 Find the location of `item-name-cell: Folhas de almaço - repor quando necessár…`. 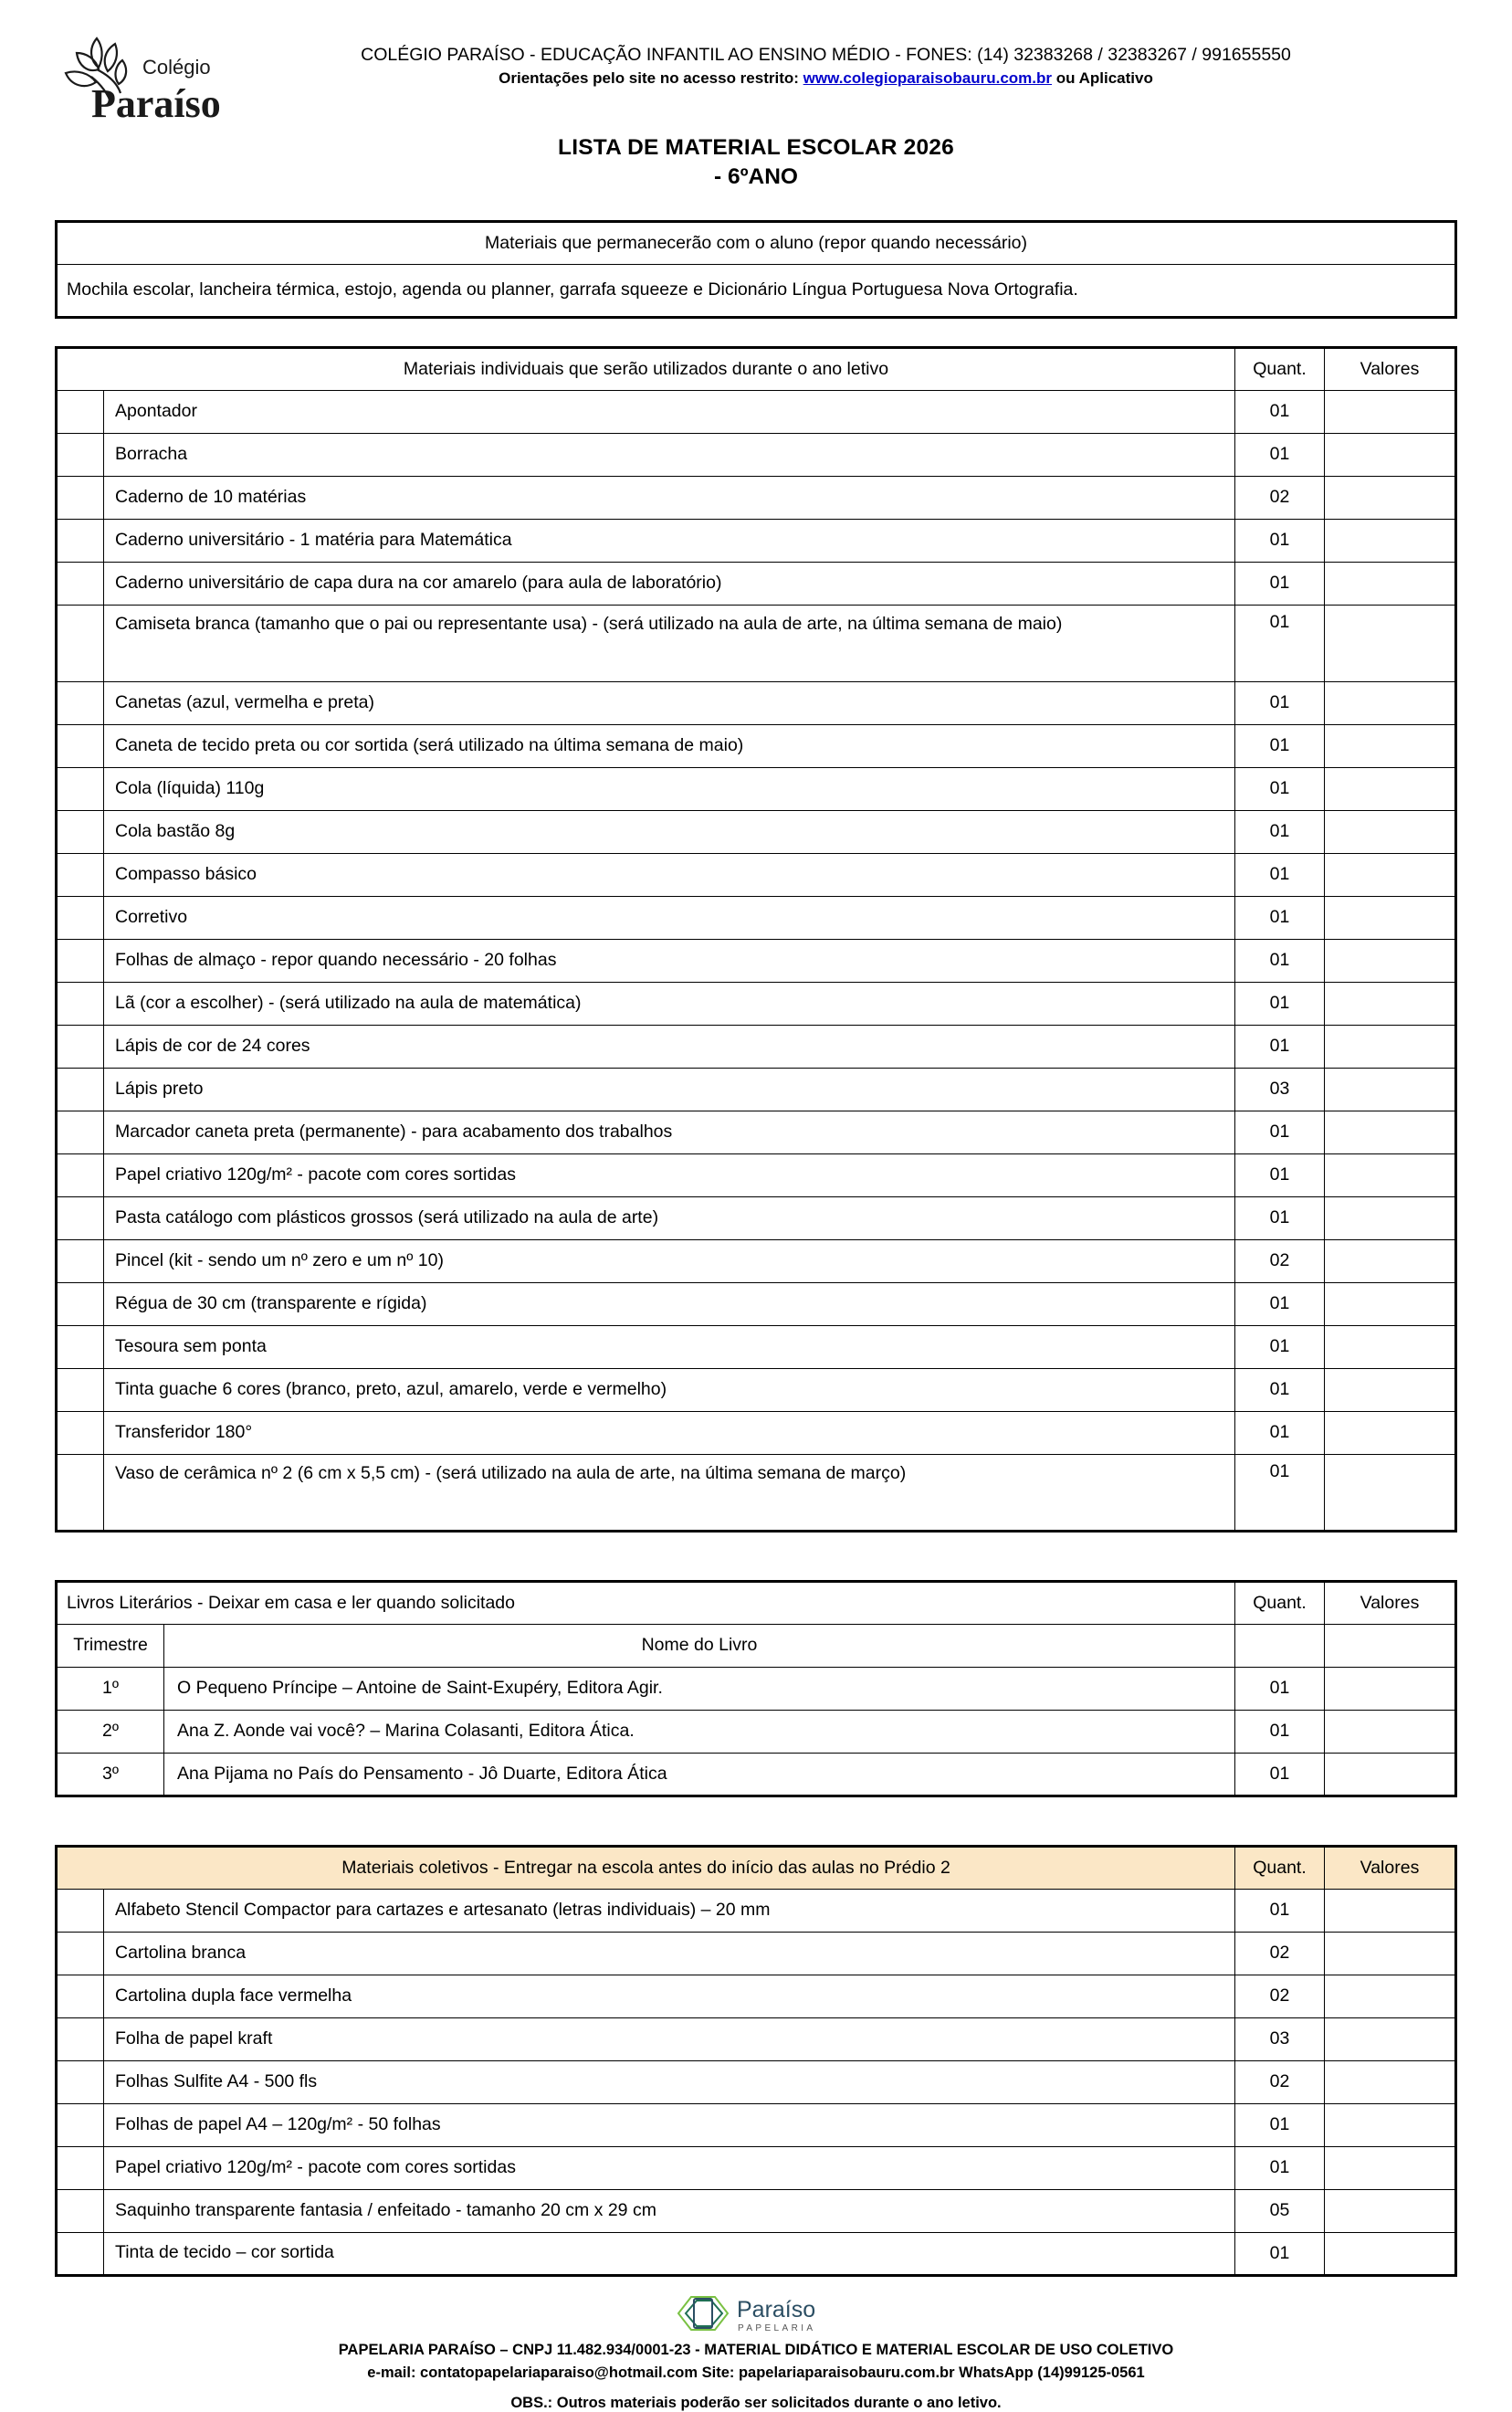

item-name-cell: Folhas de almaço - repor quando necessár… is located at coordinates (669, 960).